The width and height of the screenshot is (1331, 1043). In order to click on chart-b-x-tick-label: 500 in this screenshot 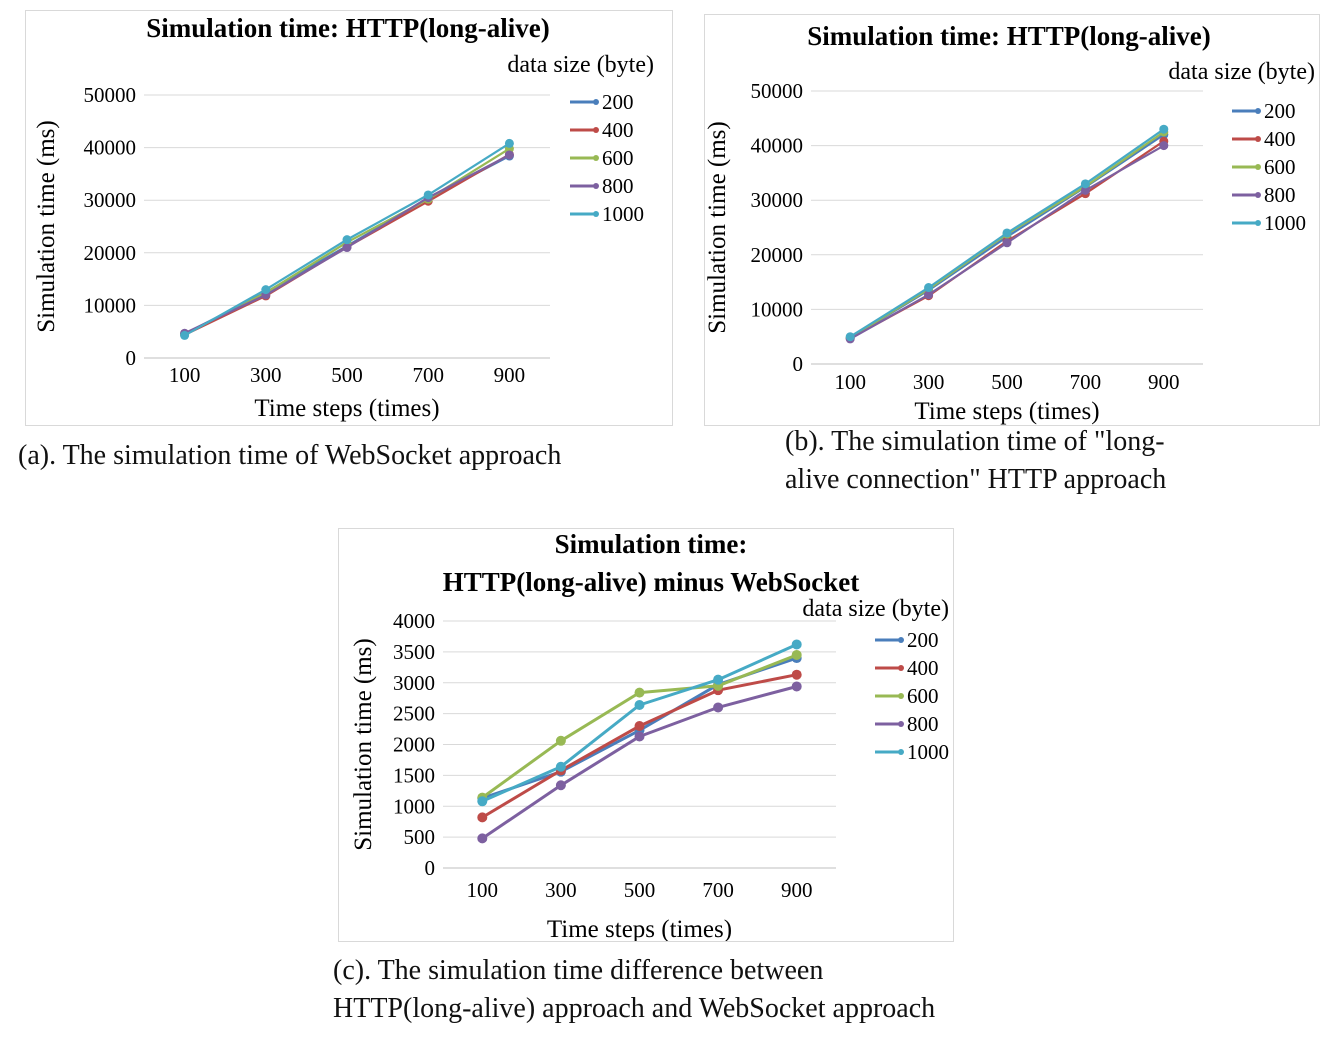, I will do `click(1007, 382)`.